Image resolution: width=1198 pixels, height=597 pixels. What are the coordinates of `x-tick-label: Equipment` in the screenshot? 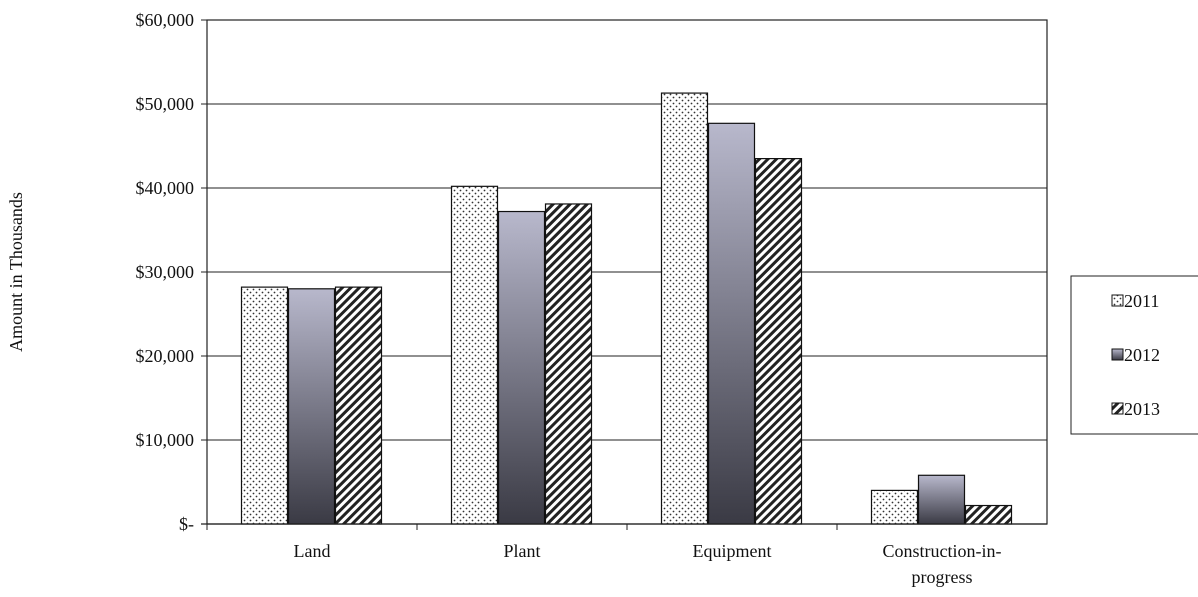 It's located at (732, 551).